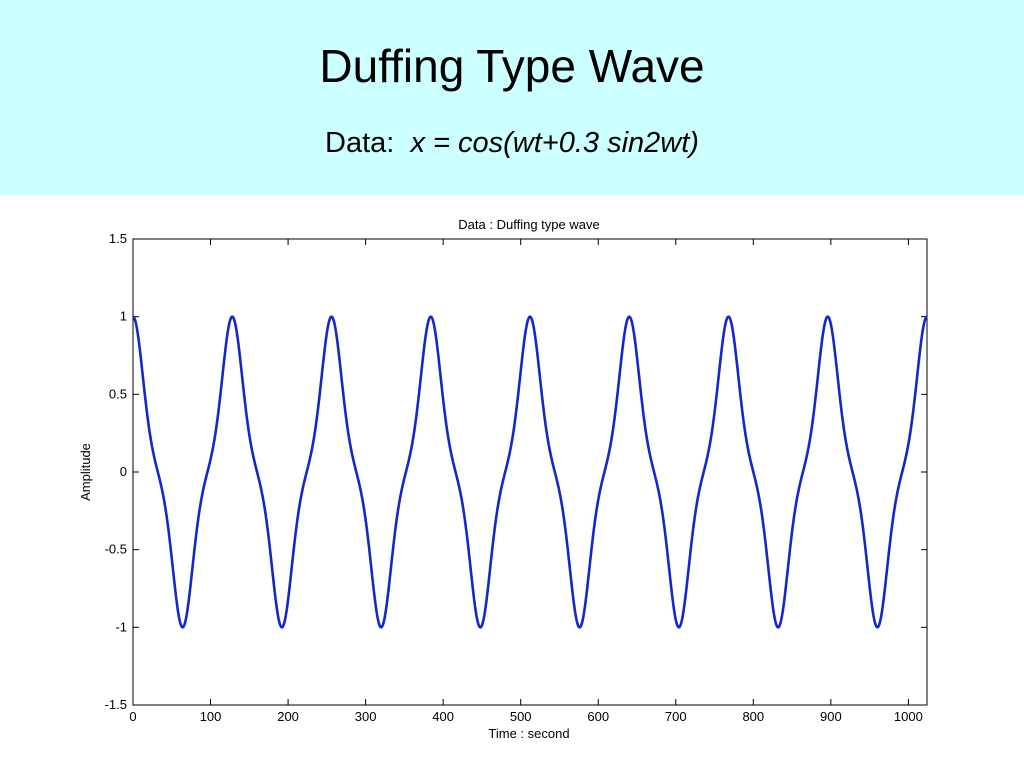 This screenshot has width=1024, height=768. Describe the element at coordinates (521, 716) in the screenshot. I see `x-tick-label: 500` at that location.